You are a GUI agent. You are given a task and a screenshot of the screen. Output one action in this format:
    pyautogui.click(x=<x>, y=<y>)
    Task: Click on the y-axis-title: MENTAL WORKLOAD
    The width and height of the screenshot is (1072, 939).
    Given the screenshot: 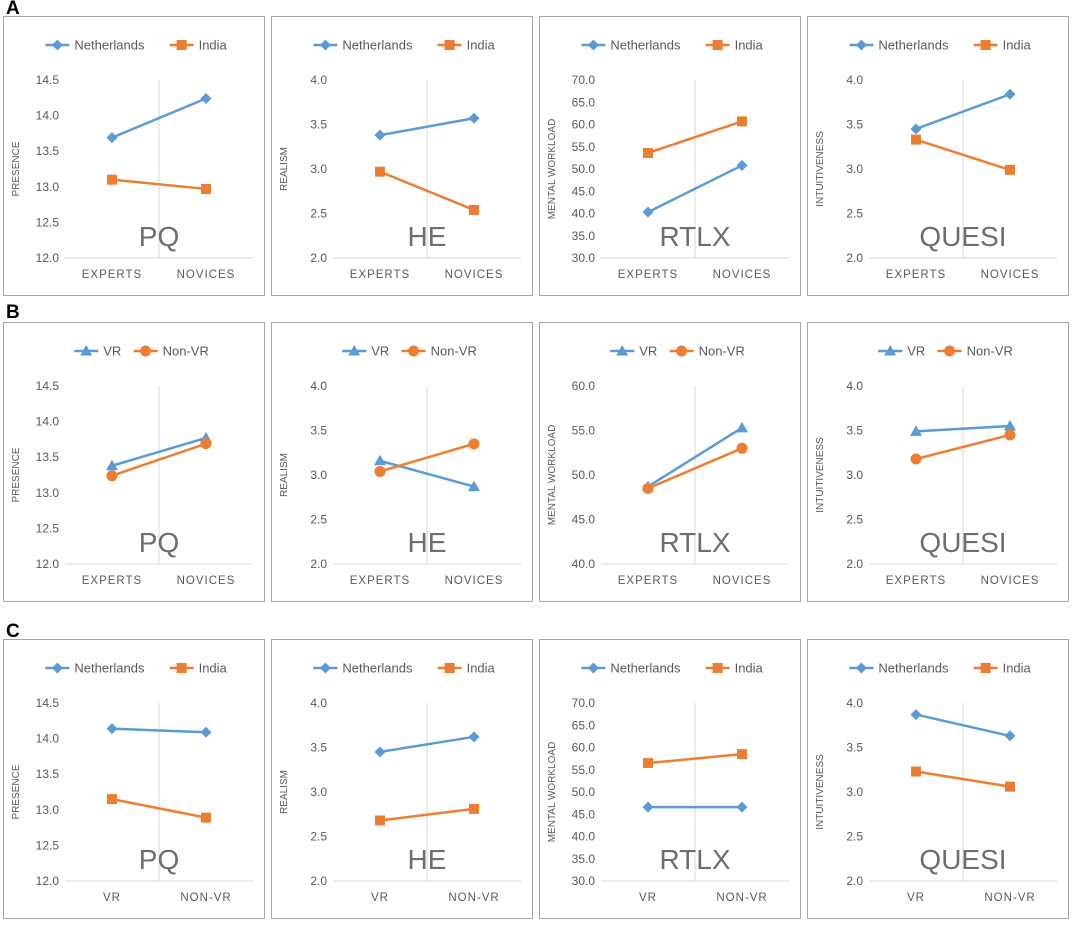 What is the action you would take?
    pyautogui.click(x=552, y=475)
    